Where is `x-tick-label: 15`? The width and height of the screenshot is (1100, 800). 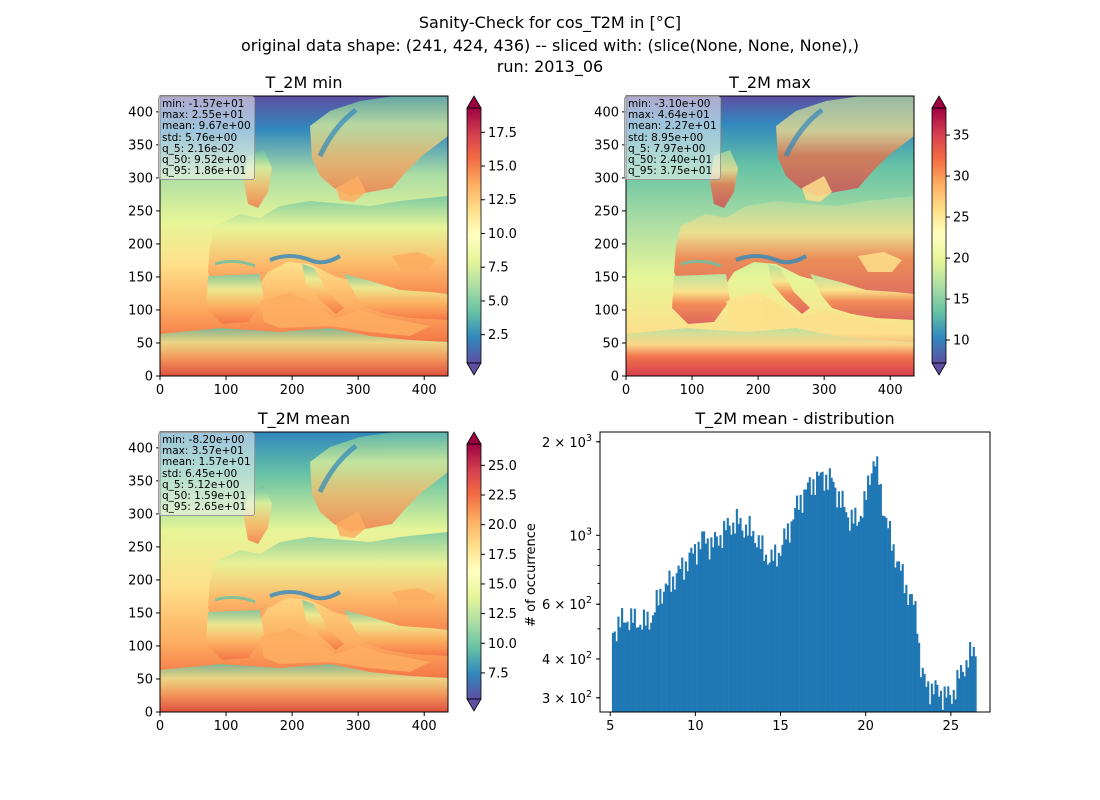
x-tick-label: 15 is located at coordinates (780, 726).